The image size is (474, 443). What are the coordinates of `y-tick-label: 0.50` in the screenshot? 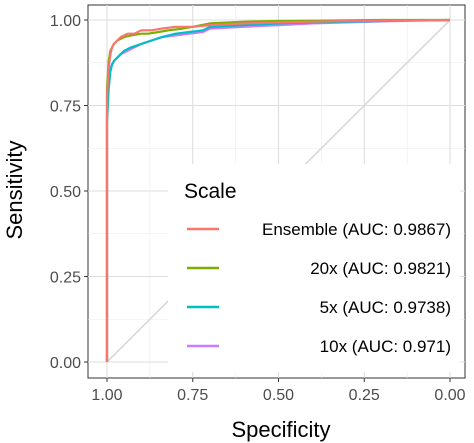 It's located at (65, 192).